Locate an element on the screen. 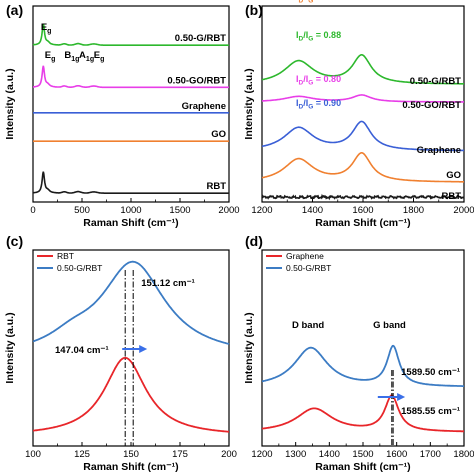 The height and width of the screenshot is (475, 474). series-line-b-RBT is located at coordinates (363, 197).